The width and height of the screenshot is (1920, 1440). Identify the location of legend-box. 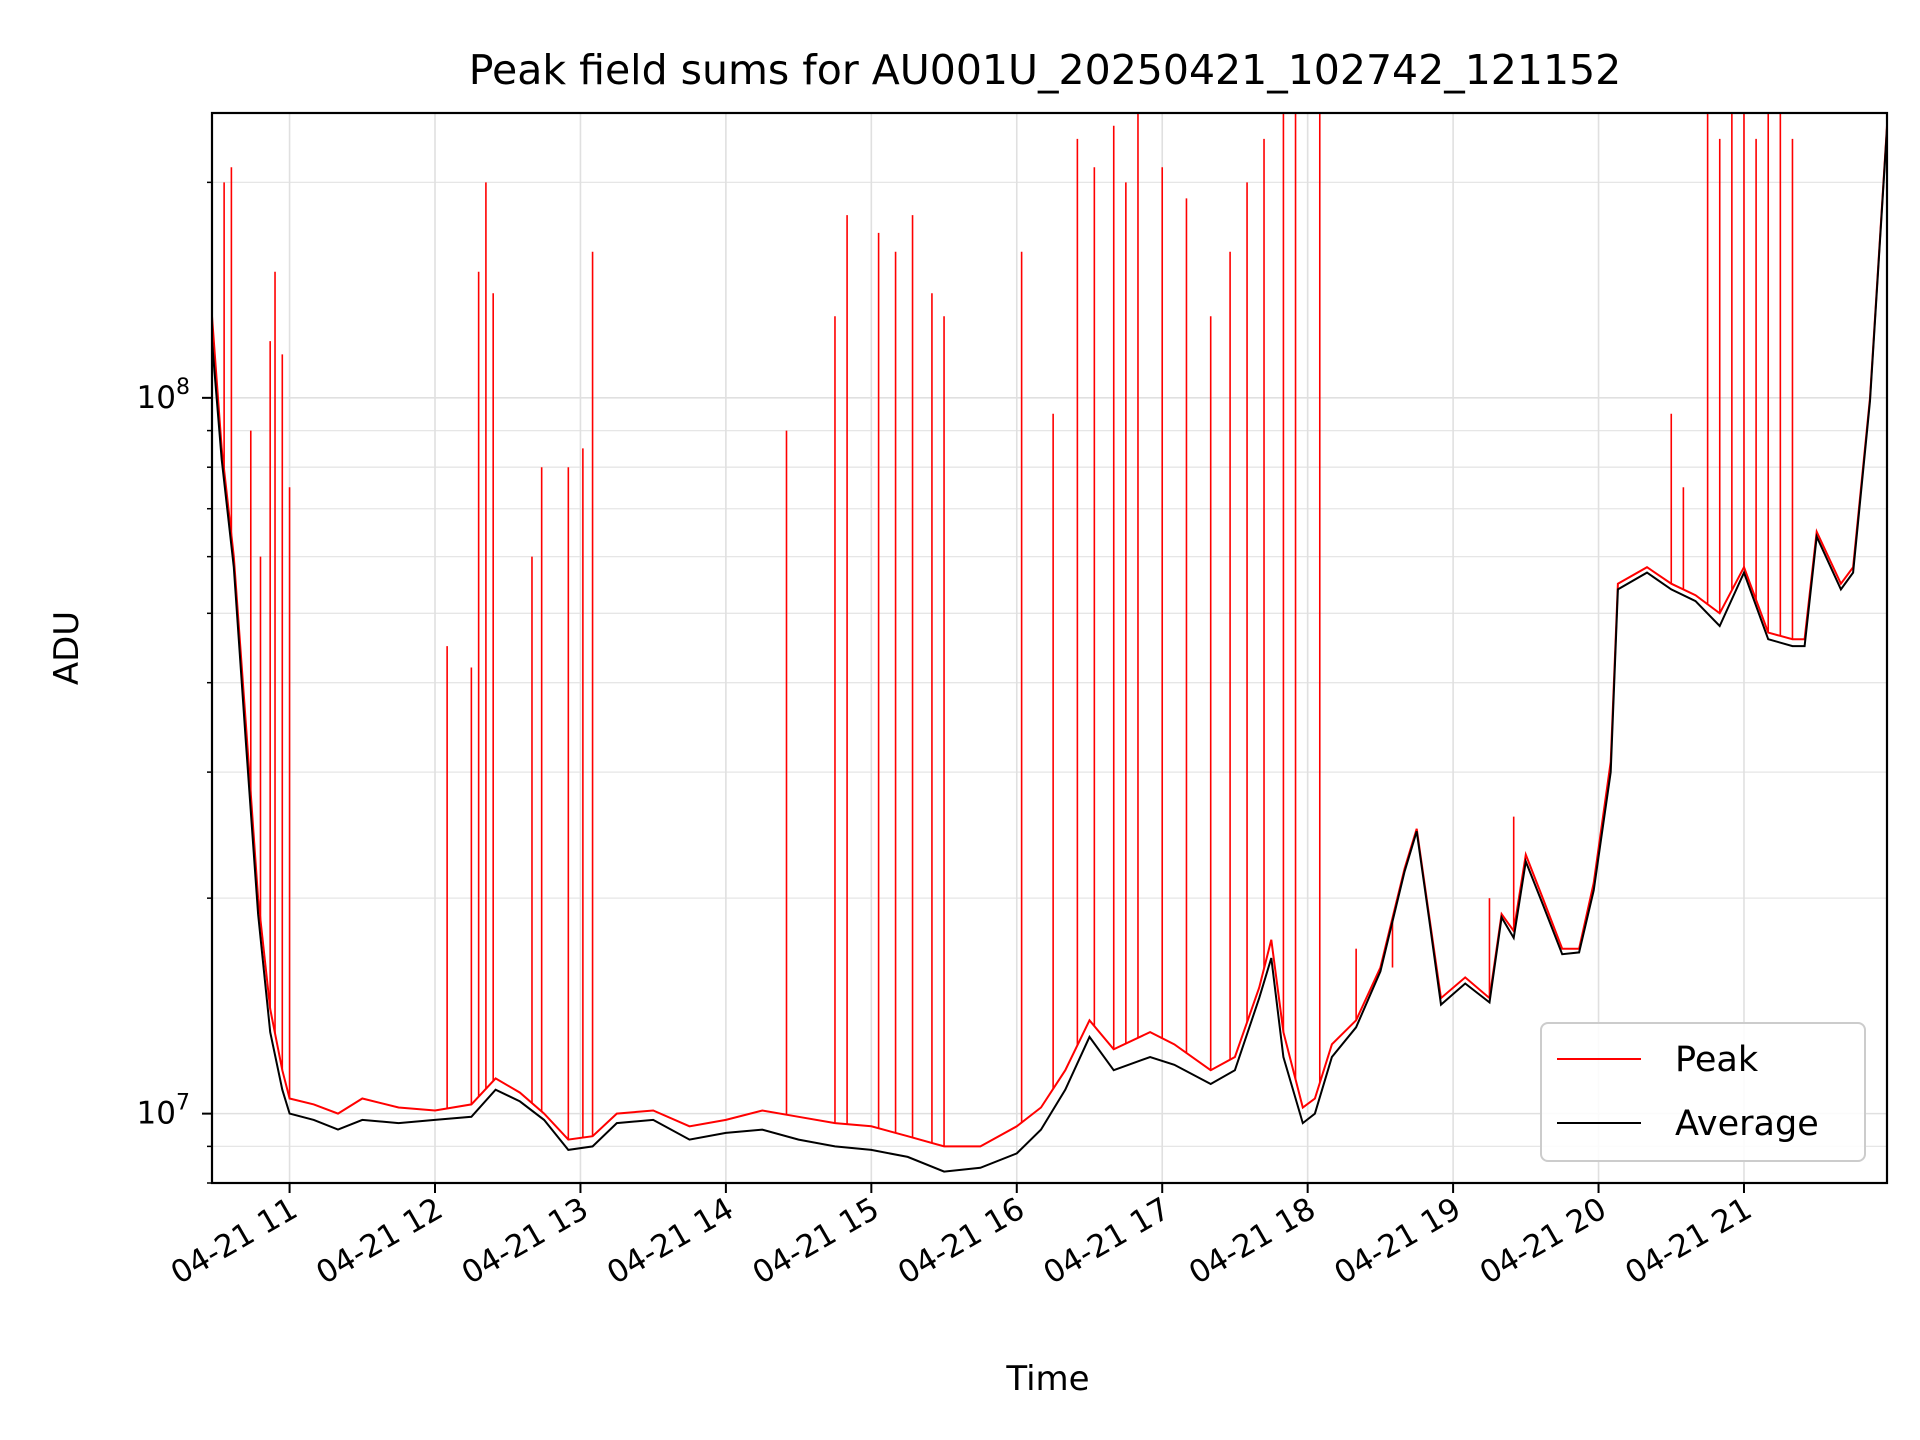
(1703, 1092).